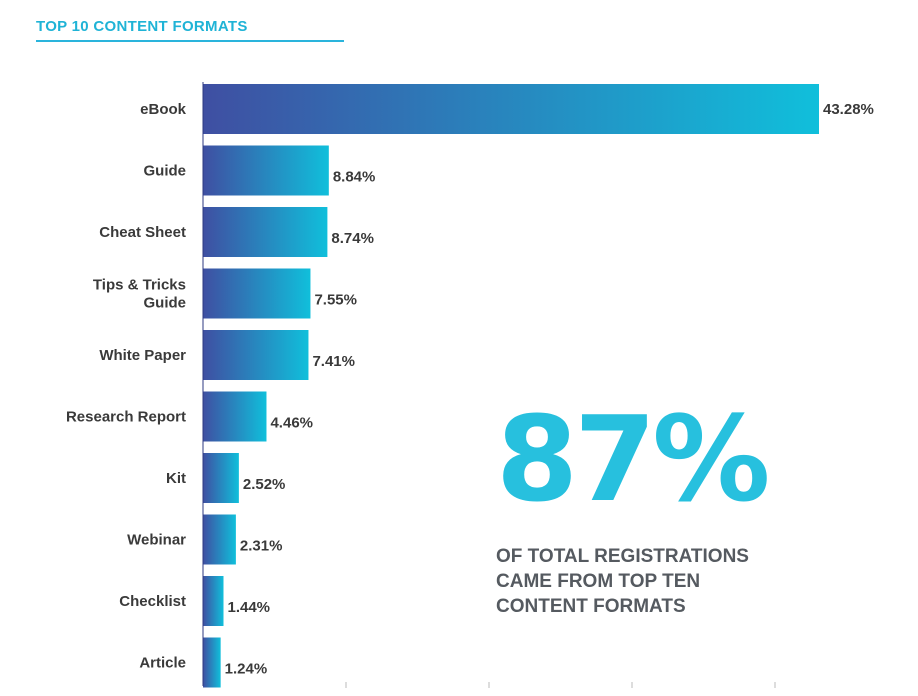 The image size is (918, 696). What do you see at coordinates (126, 417) in the screenshot?
I see `category-label-5: Research Report` at bounding box center [126, 417].